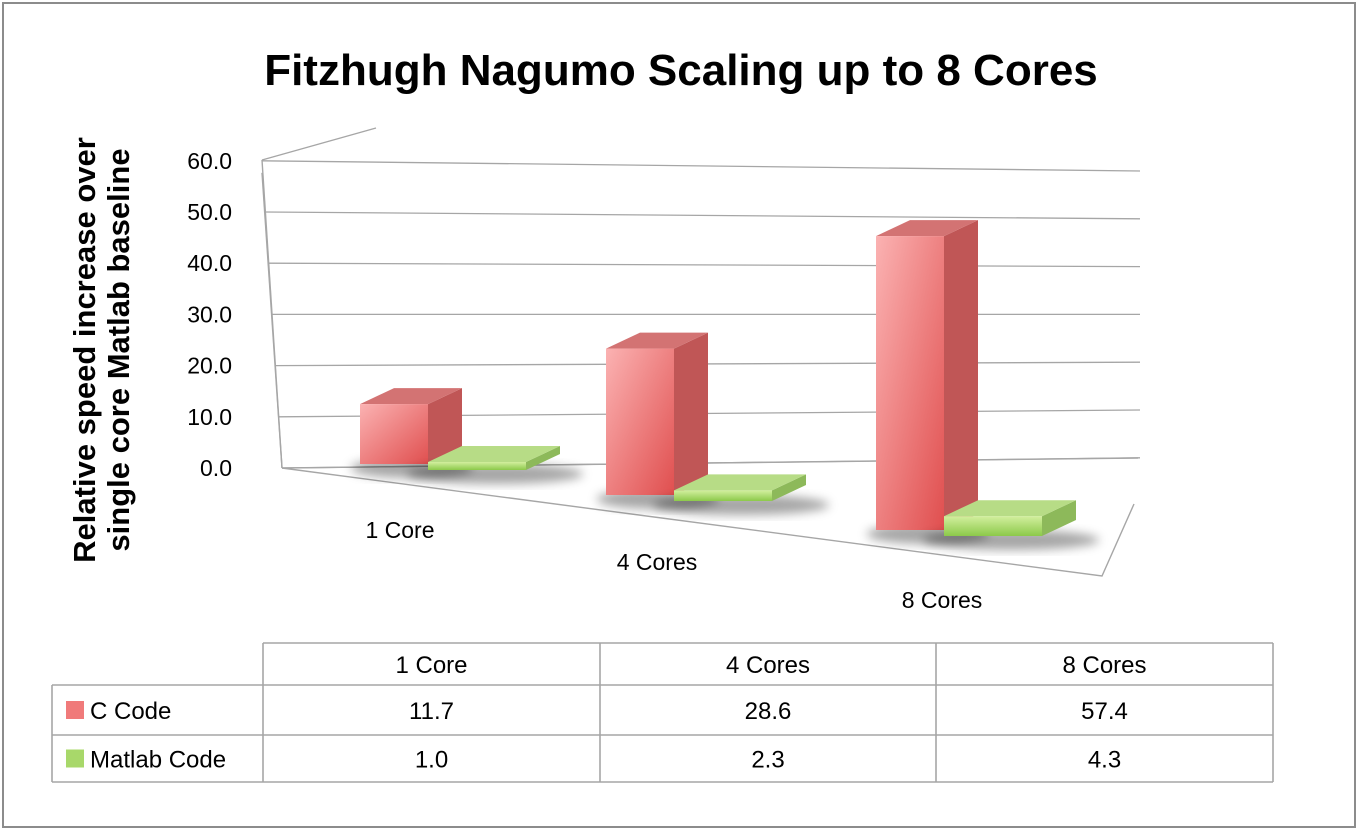  I want to click on legend-label: Matlab Code, so click(158, 760).